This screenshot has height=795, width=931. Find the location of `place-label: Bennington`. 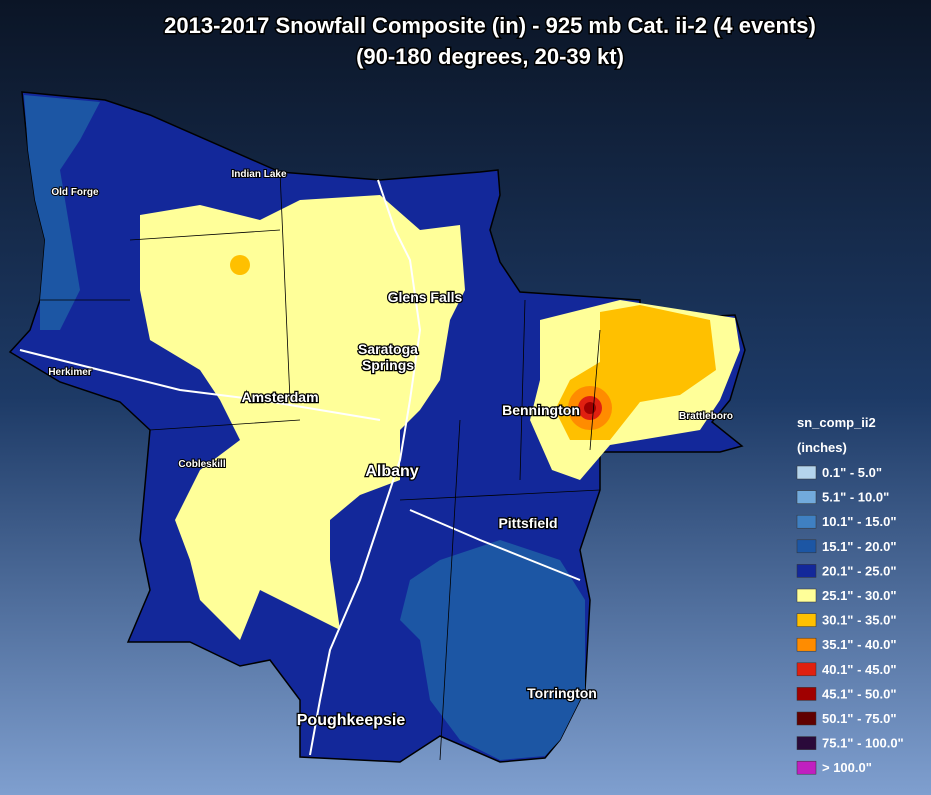

place-label: Bennington is located at coordinates (541, 410).